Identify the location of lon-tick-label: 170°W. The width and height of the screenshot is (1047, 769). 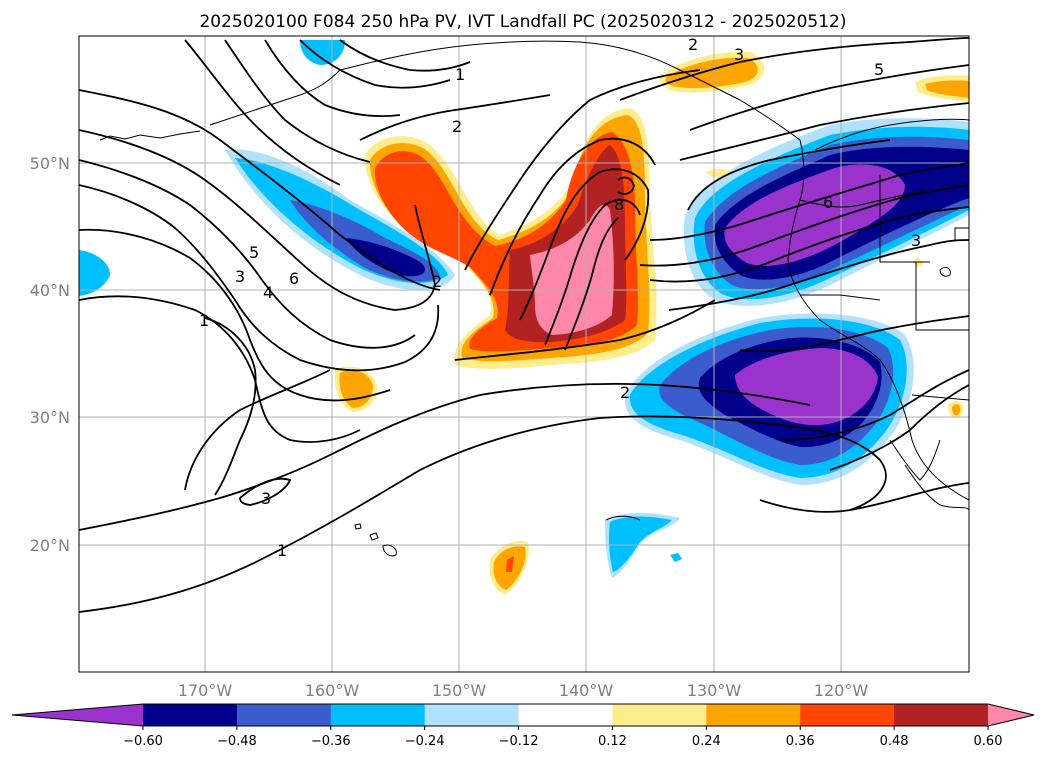
(205, 690).